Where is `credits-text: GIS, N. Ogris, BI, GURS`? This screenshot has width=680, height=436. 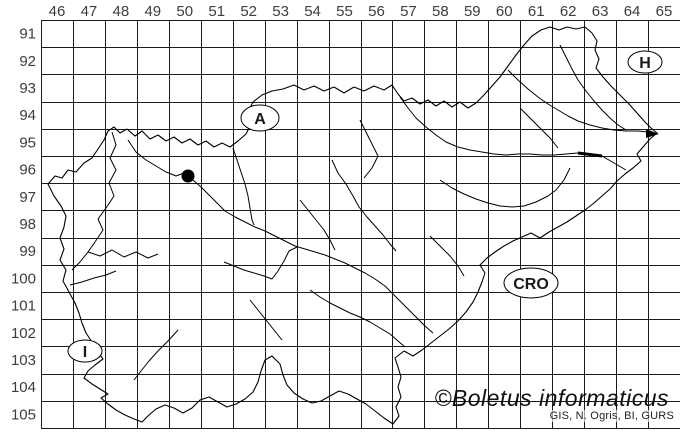
credits-text: GIS, N. Ogris, BI, GURS is located at coordinates (611, 416).